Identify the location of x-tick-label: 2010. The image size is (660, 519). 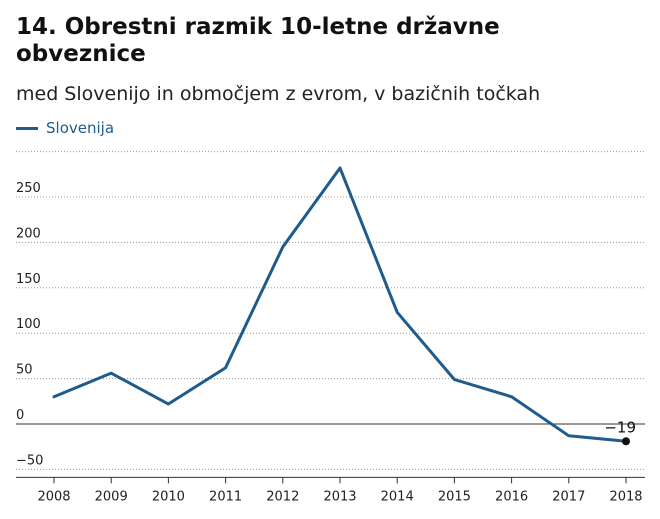
(168, 496).